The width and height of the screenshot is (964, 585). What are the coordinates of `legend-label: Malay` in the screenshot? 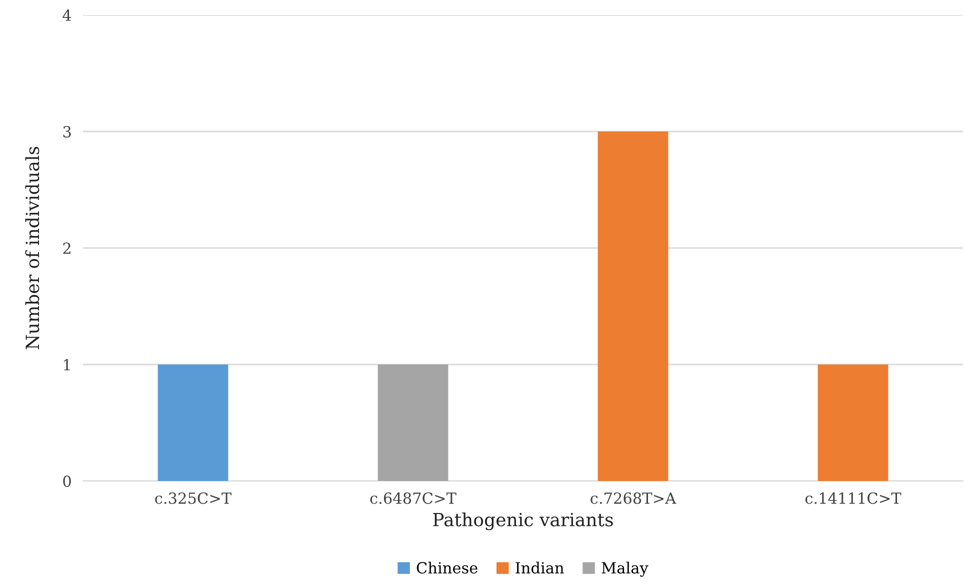 It's located at (625, 569).